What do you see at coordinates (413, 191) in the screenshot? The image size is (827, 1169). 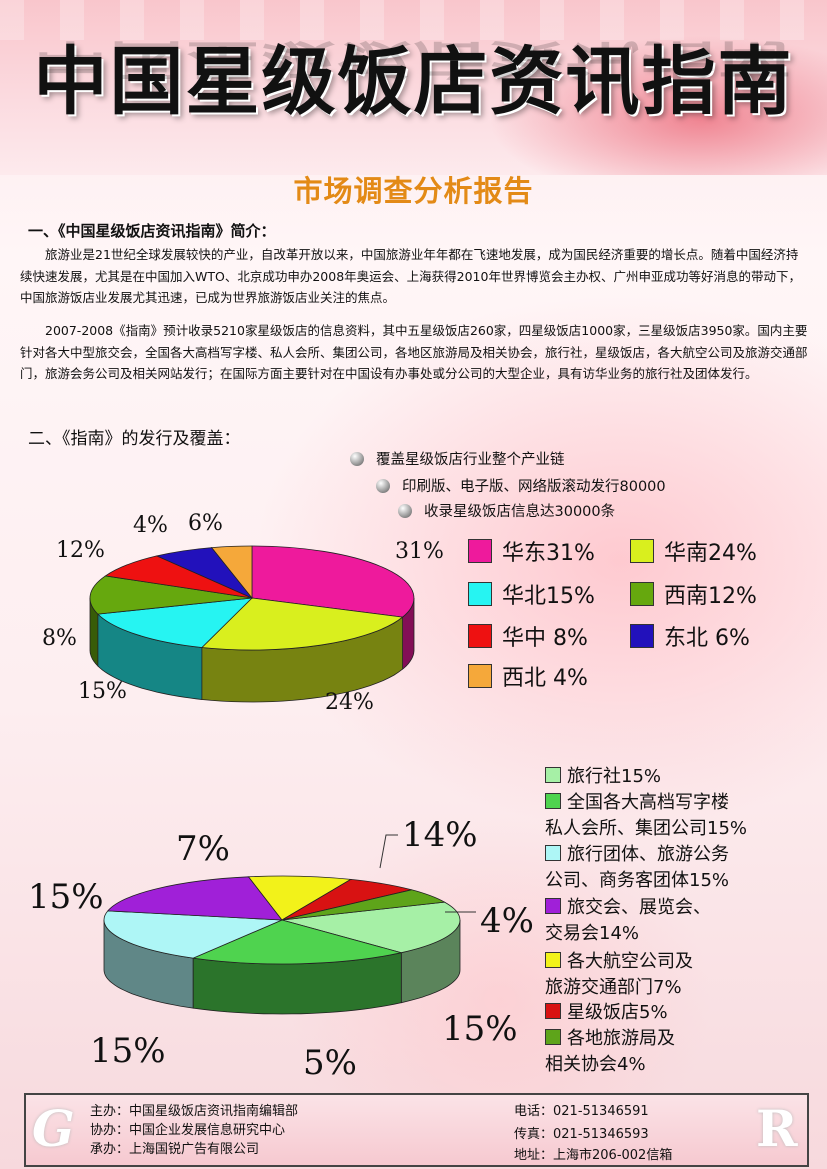 I see `report-title: 市场调查分析报告` at bounding box center [413, 191].